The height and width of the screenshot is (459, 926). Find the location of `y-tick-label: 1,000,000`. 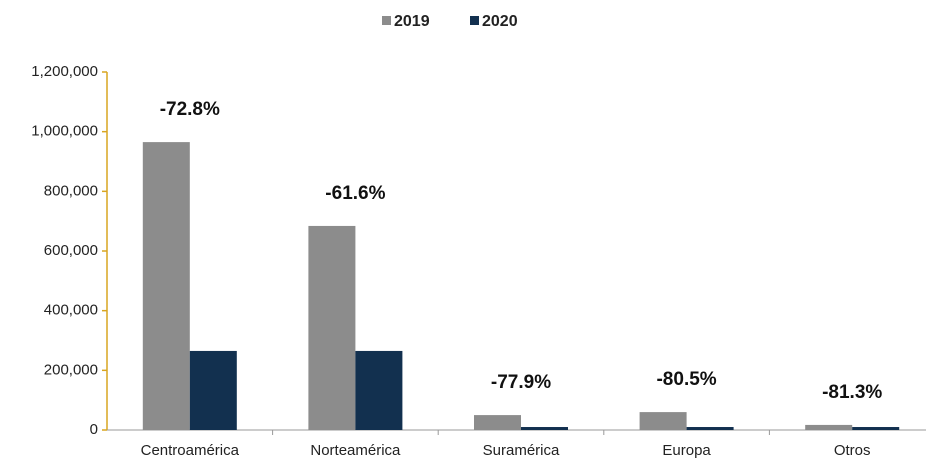

y-tick-label: 1,000,000 is located at coordinates (64, 131).